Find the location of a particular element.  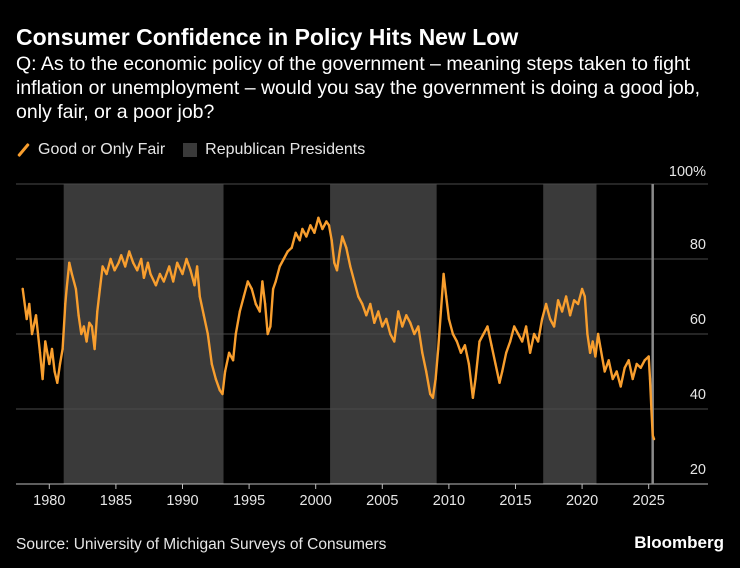

x-tick-label-2005: 2005 is located at coordinates (382, 501).